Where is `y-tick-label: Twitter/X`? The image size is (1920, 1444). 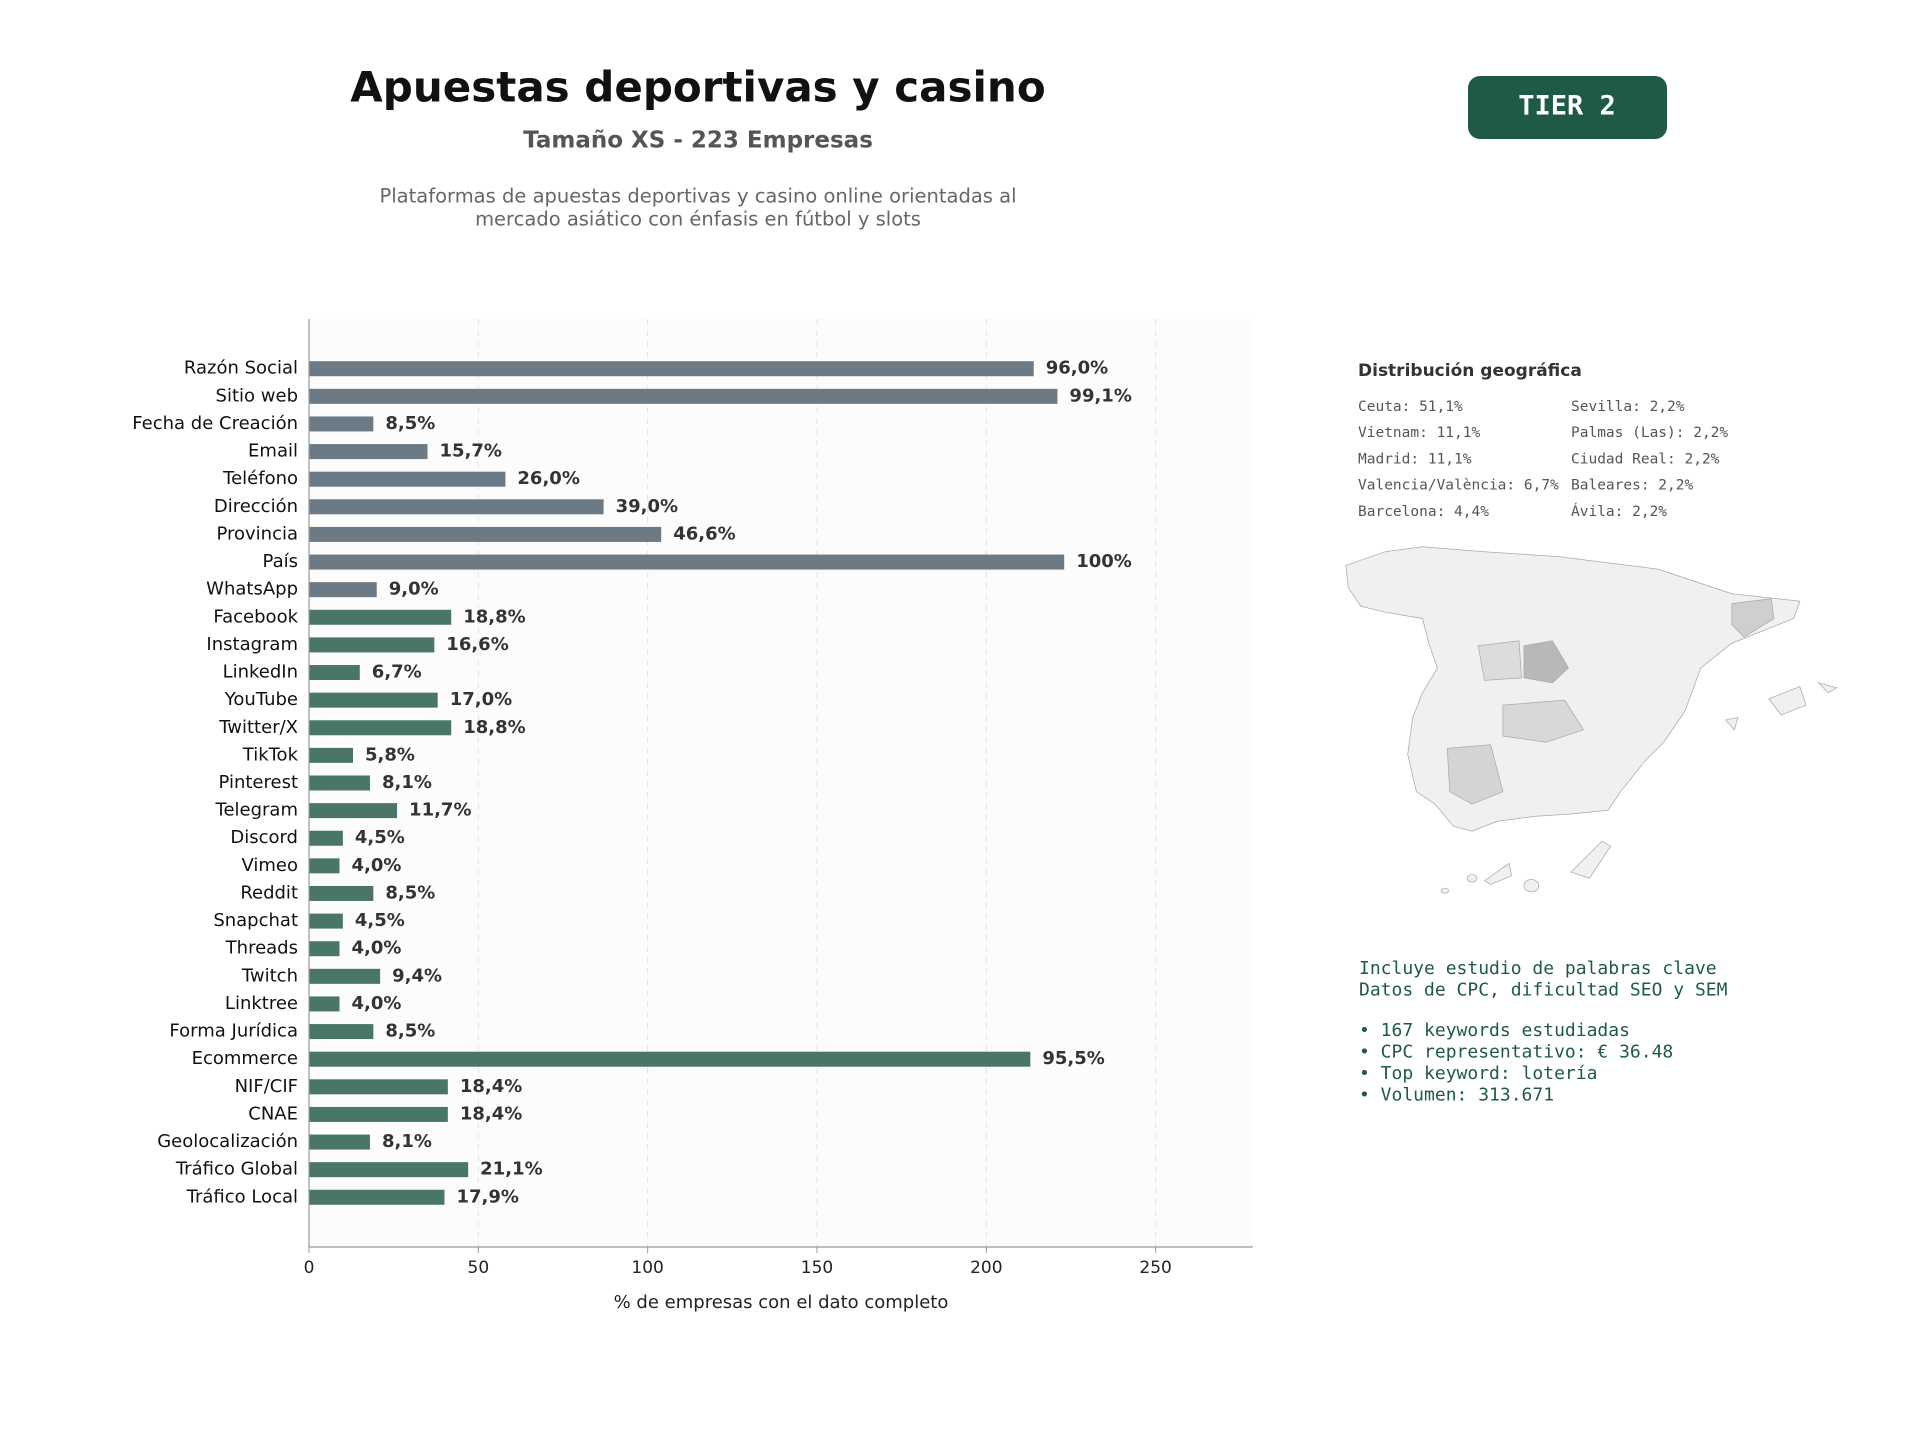 y-tick-label: Twitter/X is located at coordinates (258, 727).